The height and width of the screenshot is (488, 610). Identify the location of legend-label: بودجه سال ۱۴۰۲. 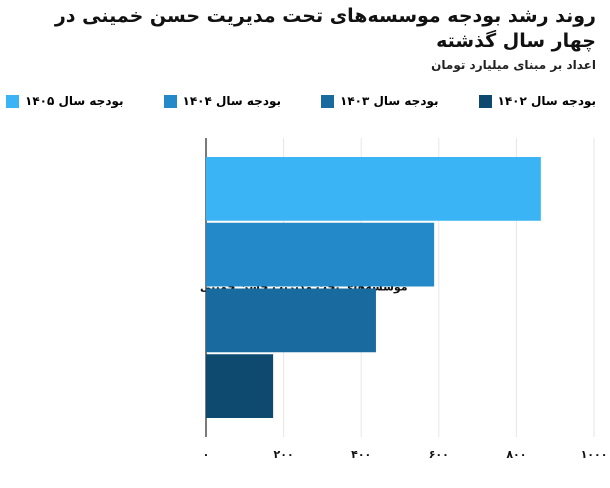
(546, 101).